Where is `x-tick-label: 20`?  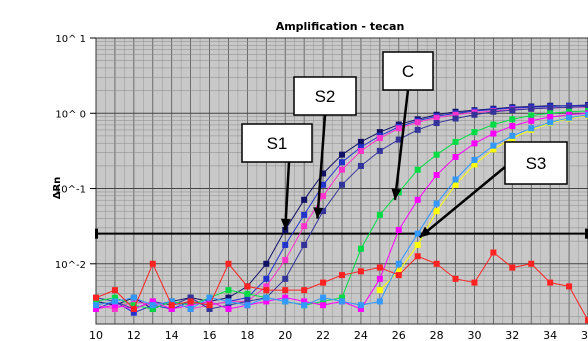 x-tick-label: 20 is located at coordinates (285, 335).